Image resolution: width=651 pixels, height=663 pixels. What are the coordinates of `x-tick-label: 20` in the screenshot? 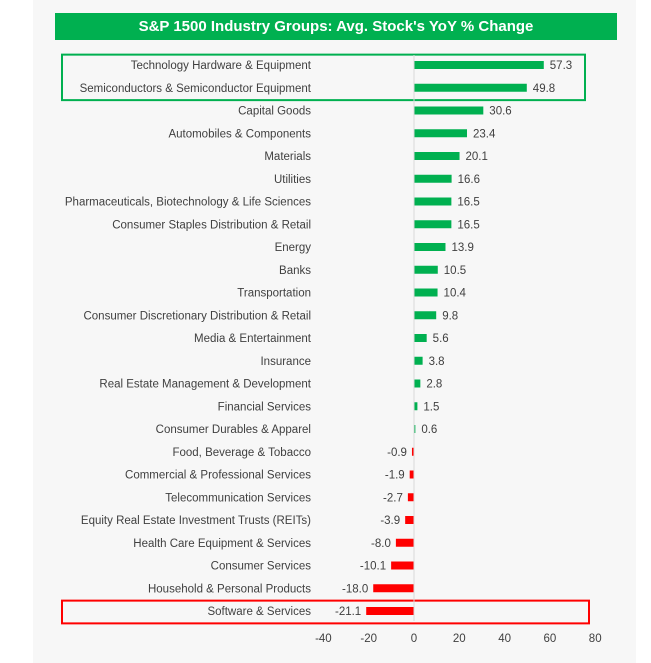 It's located at (459, 639).